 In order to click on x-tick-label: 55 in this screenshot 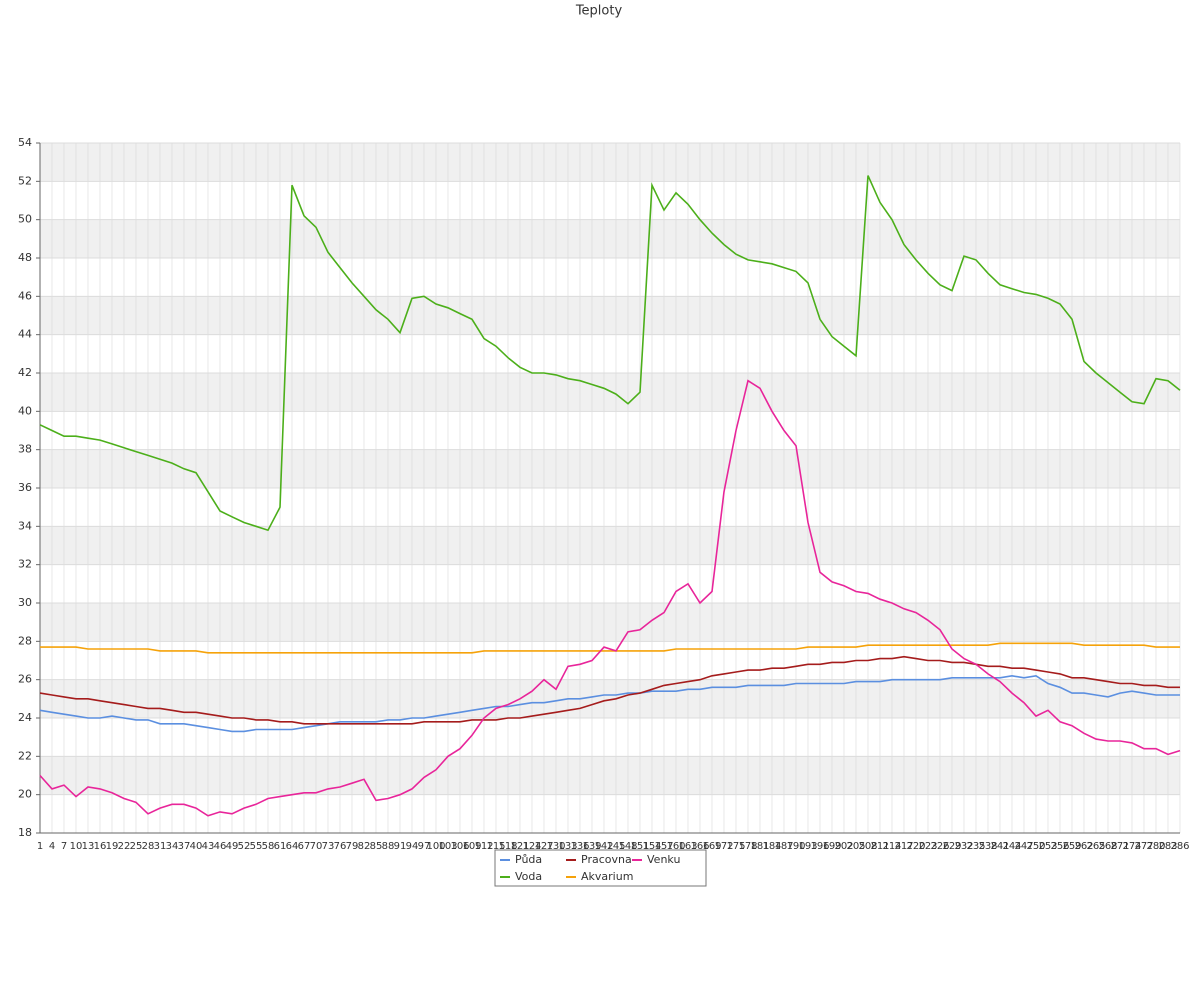, I will do `click(256, 846)`.